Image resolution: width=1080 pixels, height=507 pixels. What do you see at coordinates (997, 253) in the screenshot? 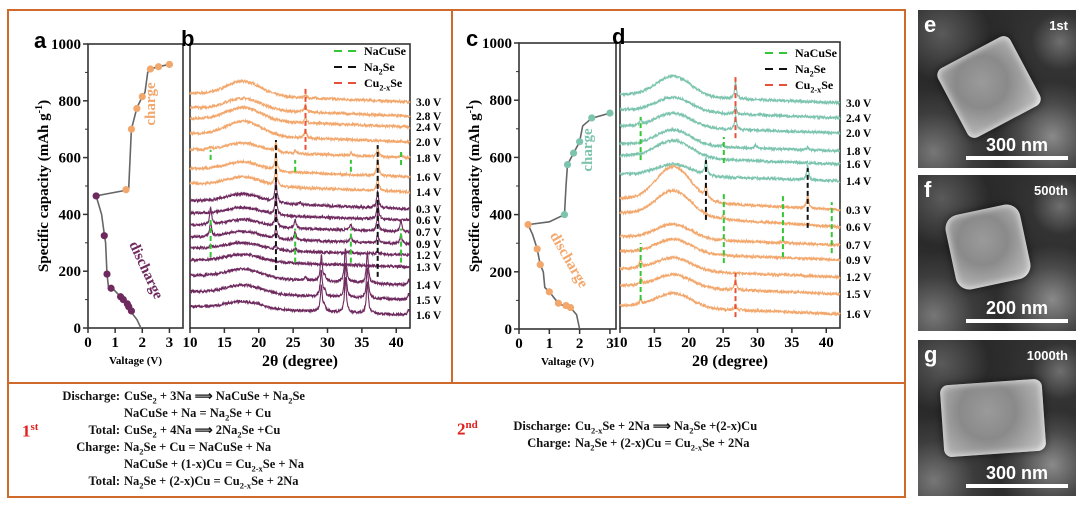
I see `sem-image-f: f 500th 200 nm` at bounding box center [997, 253].